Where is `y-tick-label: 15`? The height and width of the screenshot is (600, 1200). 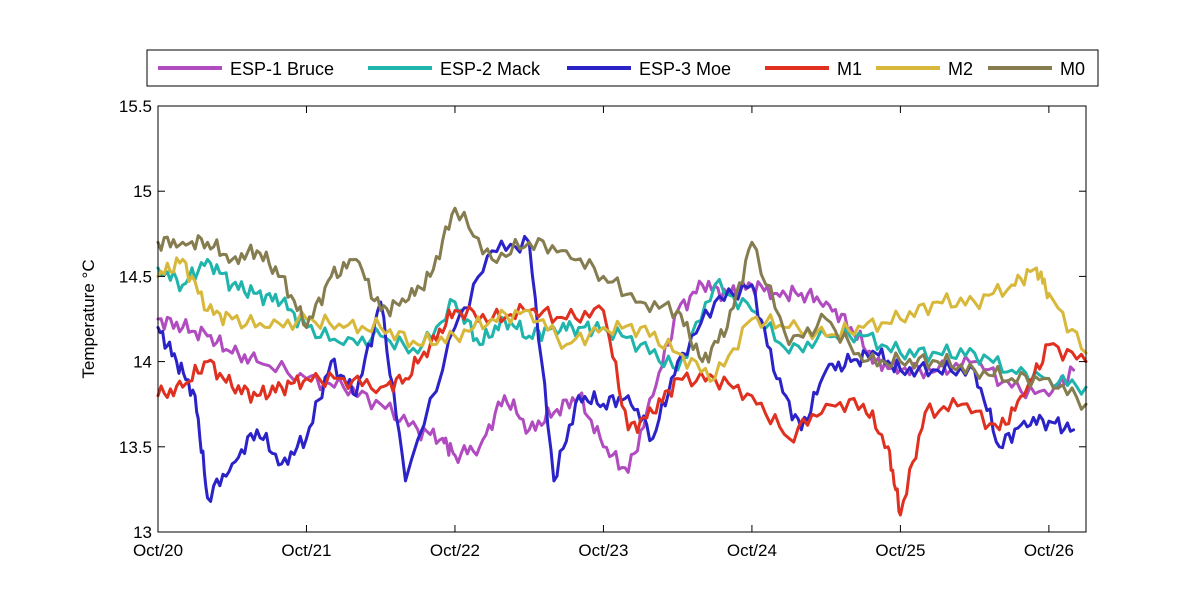 y-tick-label: 15 is located at coordinates (142, 191).